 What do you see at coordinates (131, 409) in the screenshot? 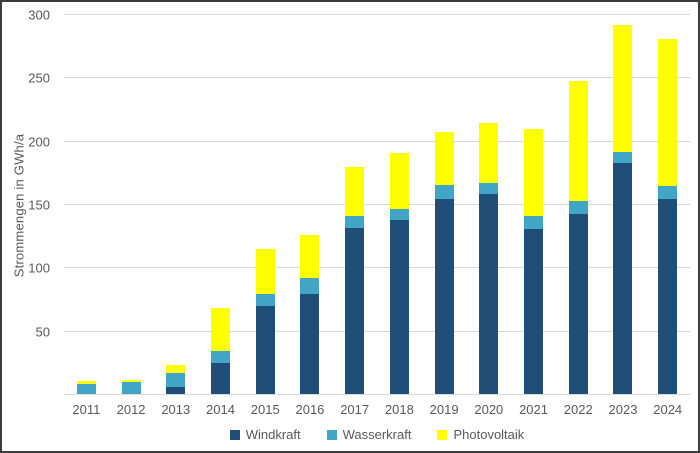
I see `x-tick-label: 2012` at bounding box center [131, 409].